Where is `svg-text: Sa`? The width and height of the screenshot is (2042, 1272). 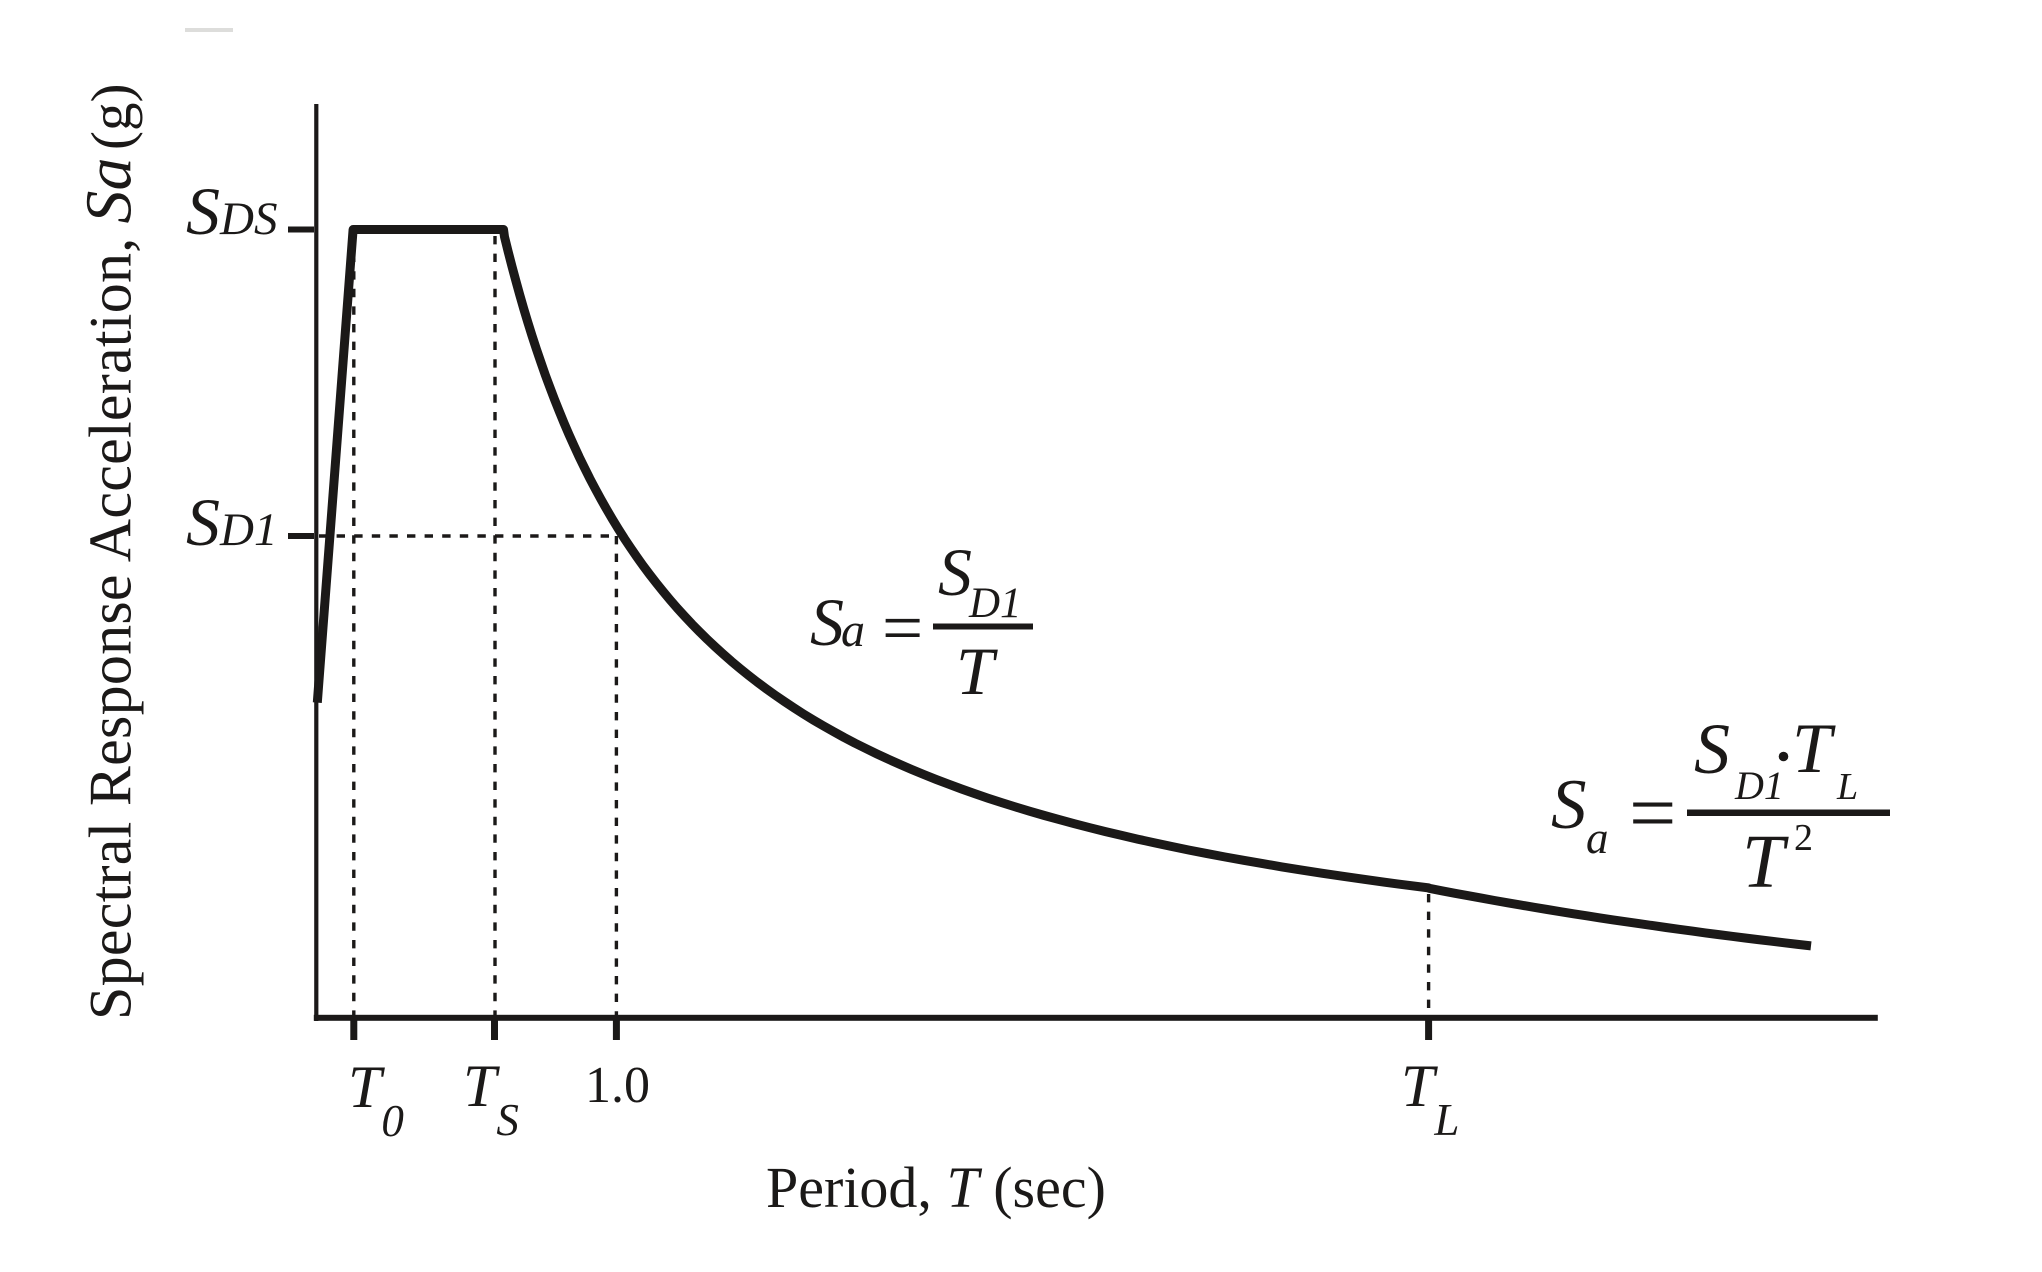 svg-text: Sa is located at coordinates (109, 191).